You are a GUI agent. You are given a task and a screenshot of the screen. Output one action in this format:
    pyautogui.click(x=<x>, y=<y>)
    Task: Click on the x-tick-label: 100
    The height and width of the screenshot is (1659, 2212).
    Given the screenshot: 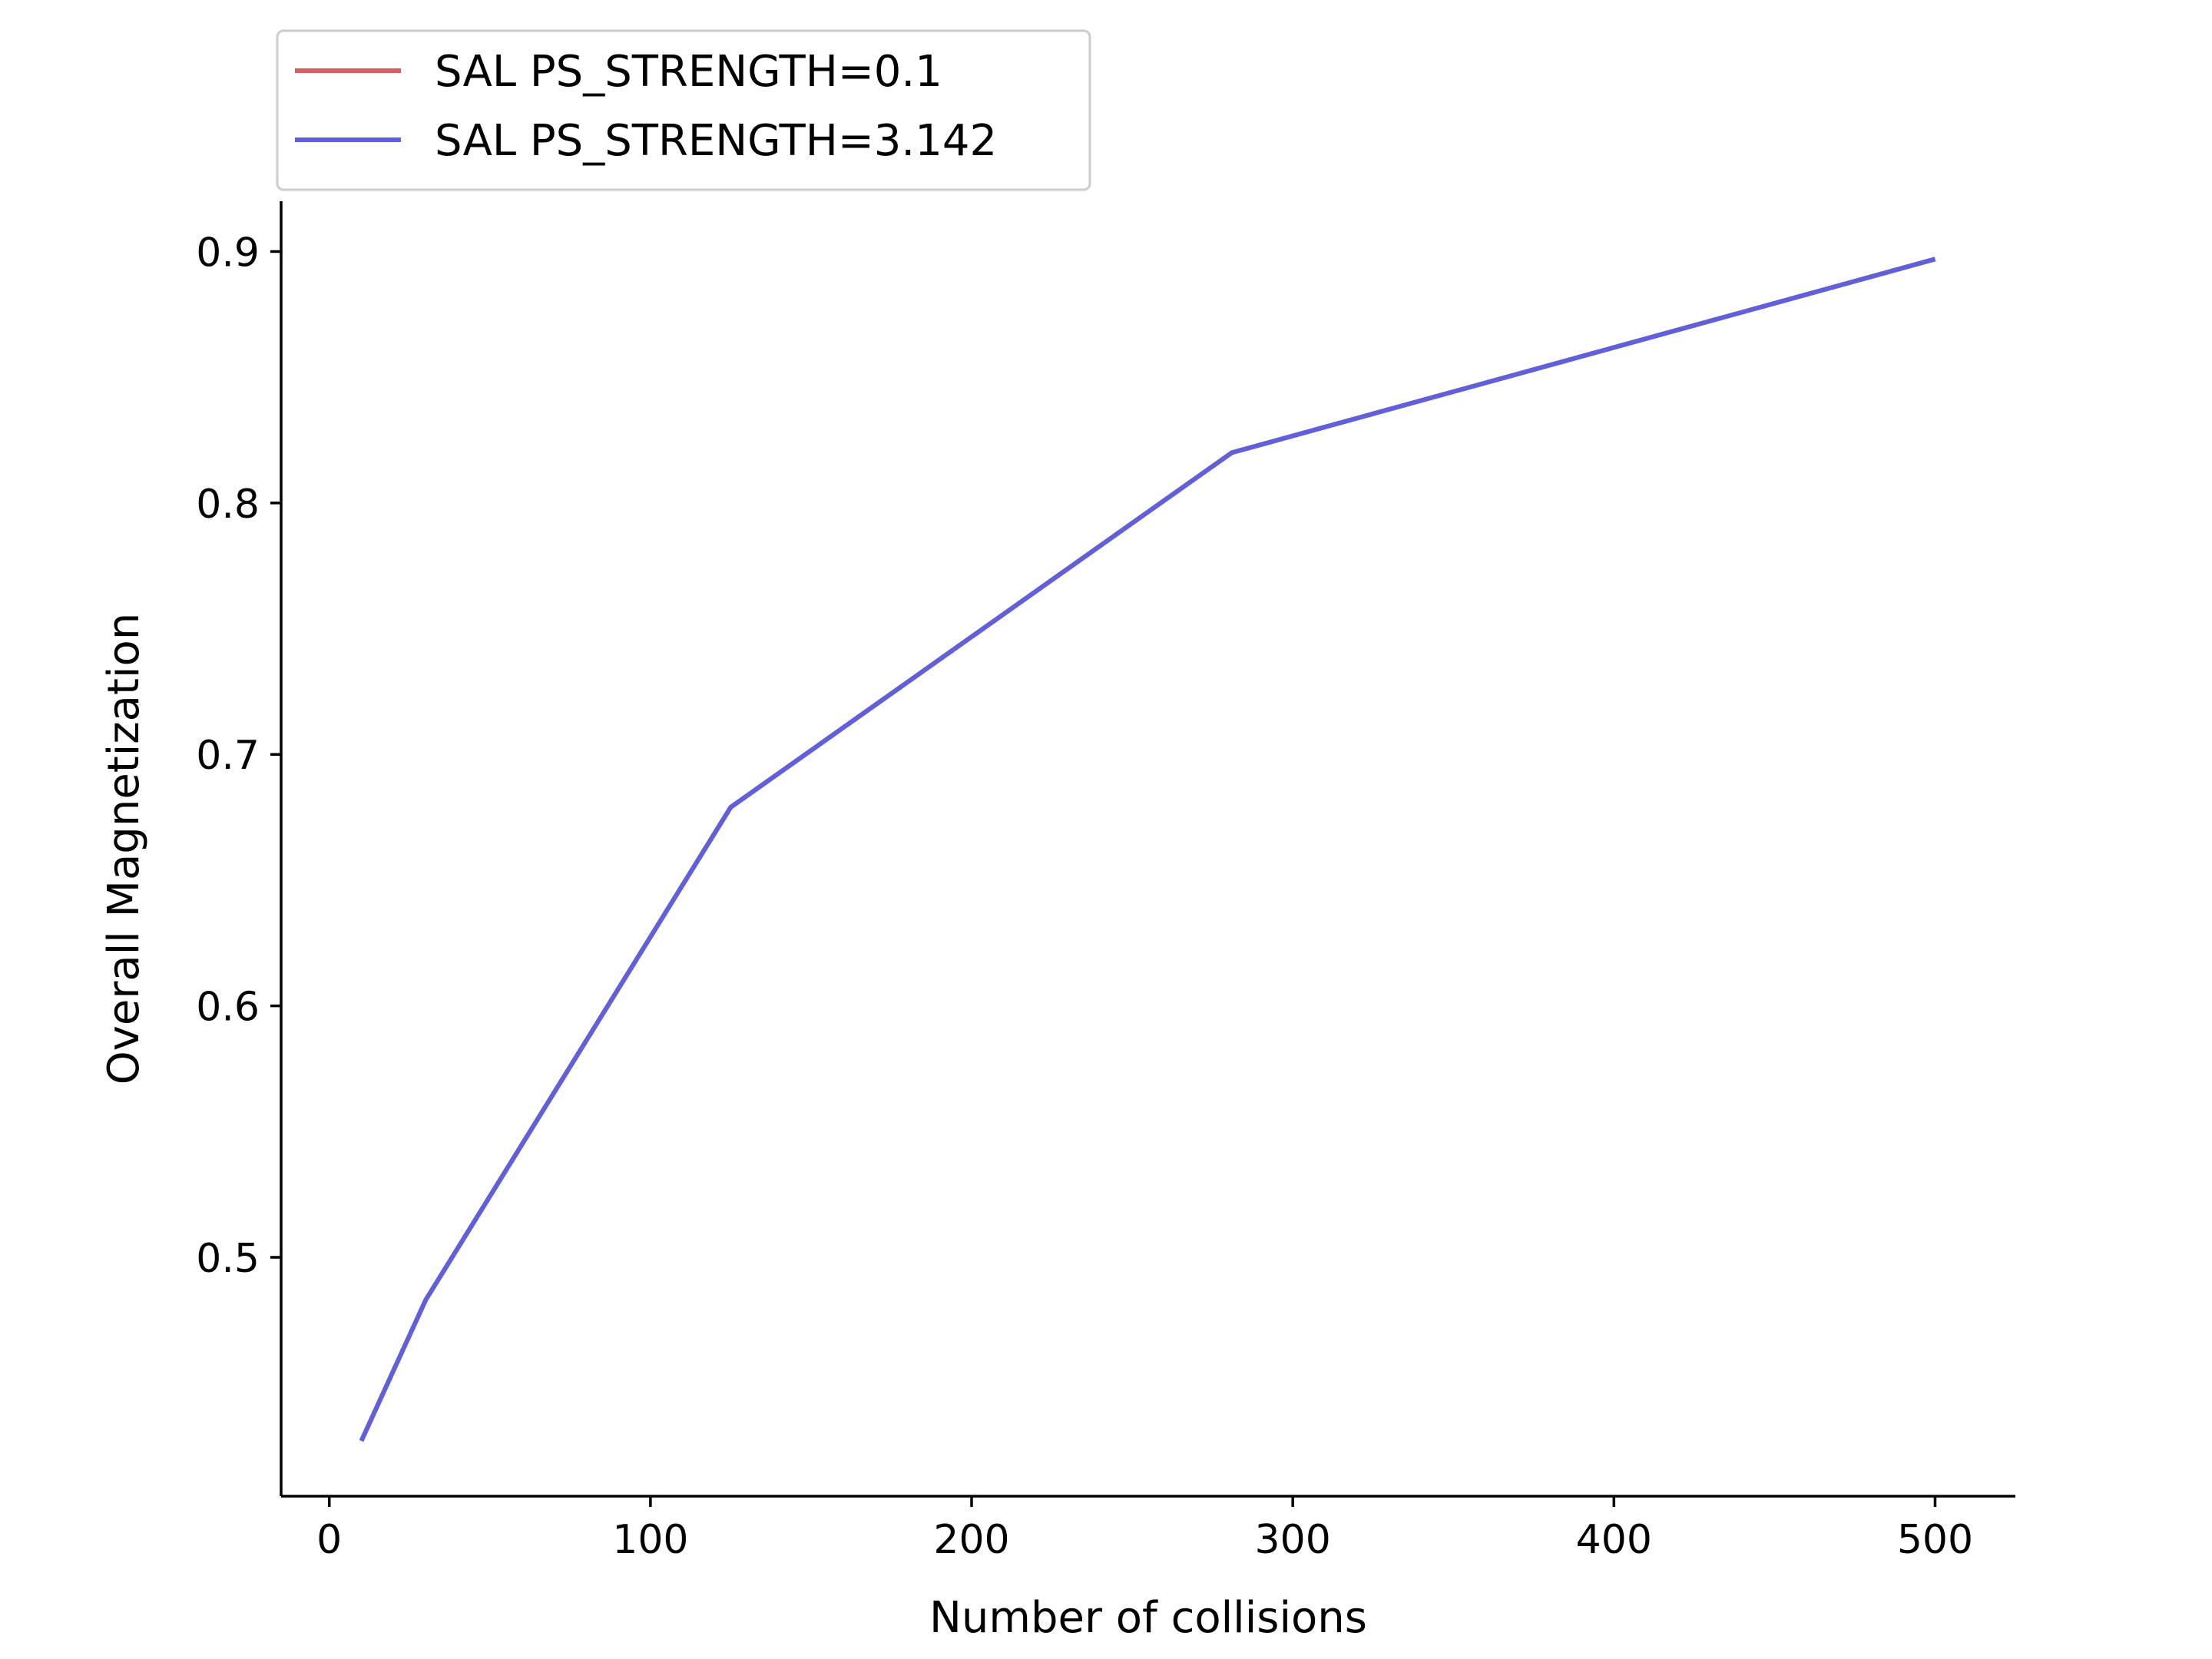 What is the action you would take?
    pyautogui.click(x=650, y=1540)
    